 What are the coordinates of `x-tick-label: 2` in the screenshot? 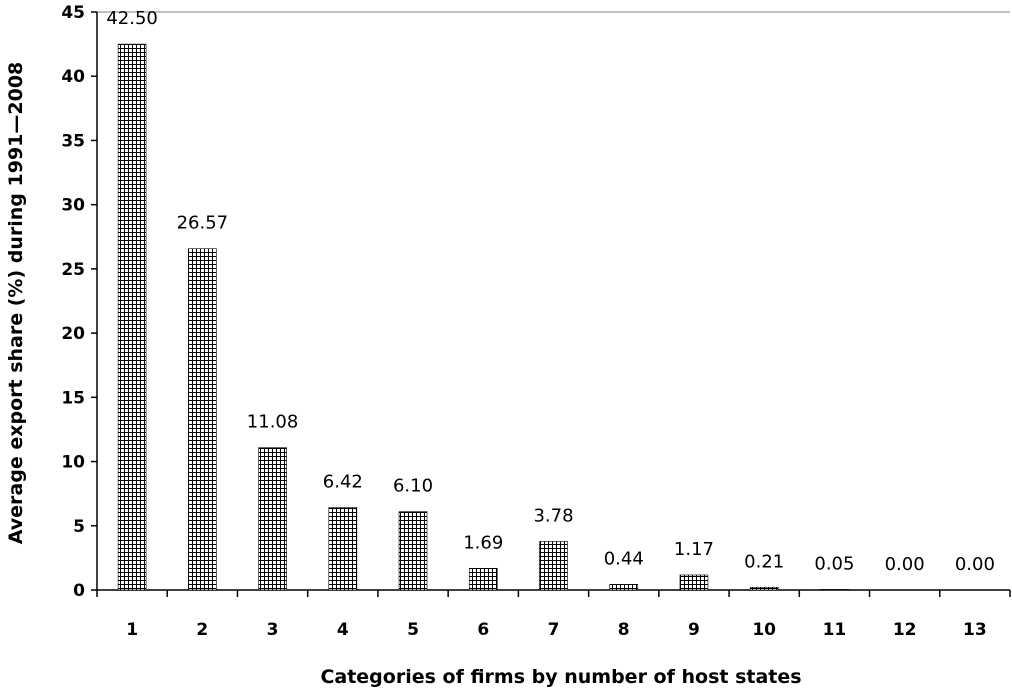 It's located at (202, 630).